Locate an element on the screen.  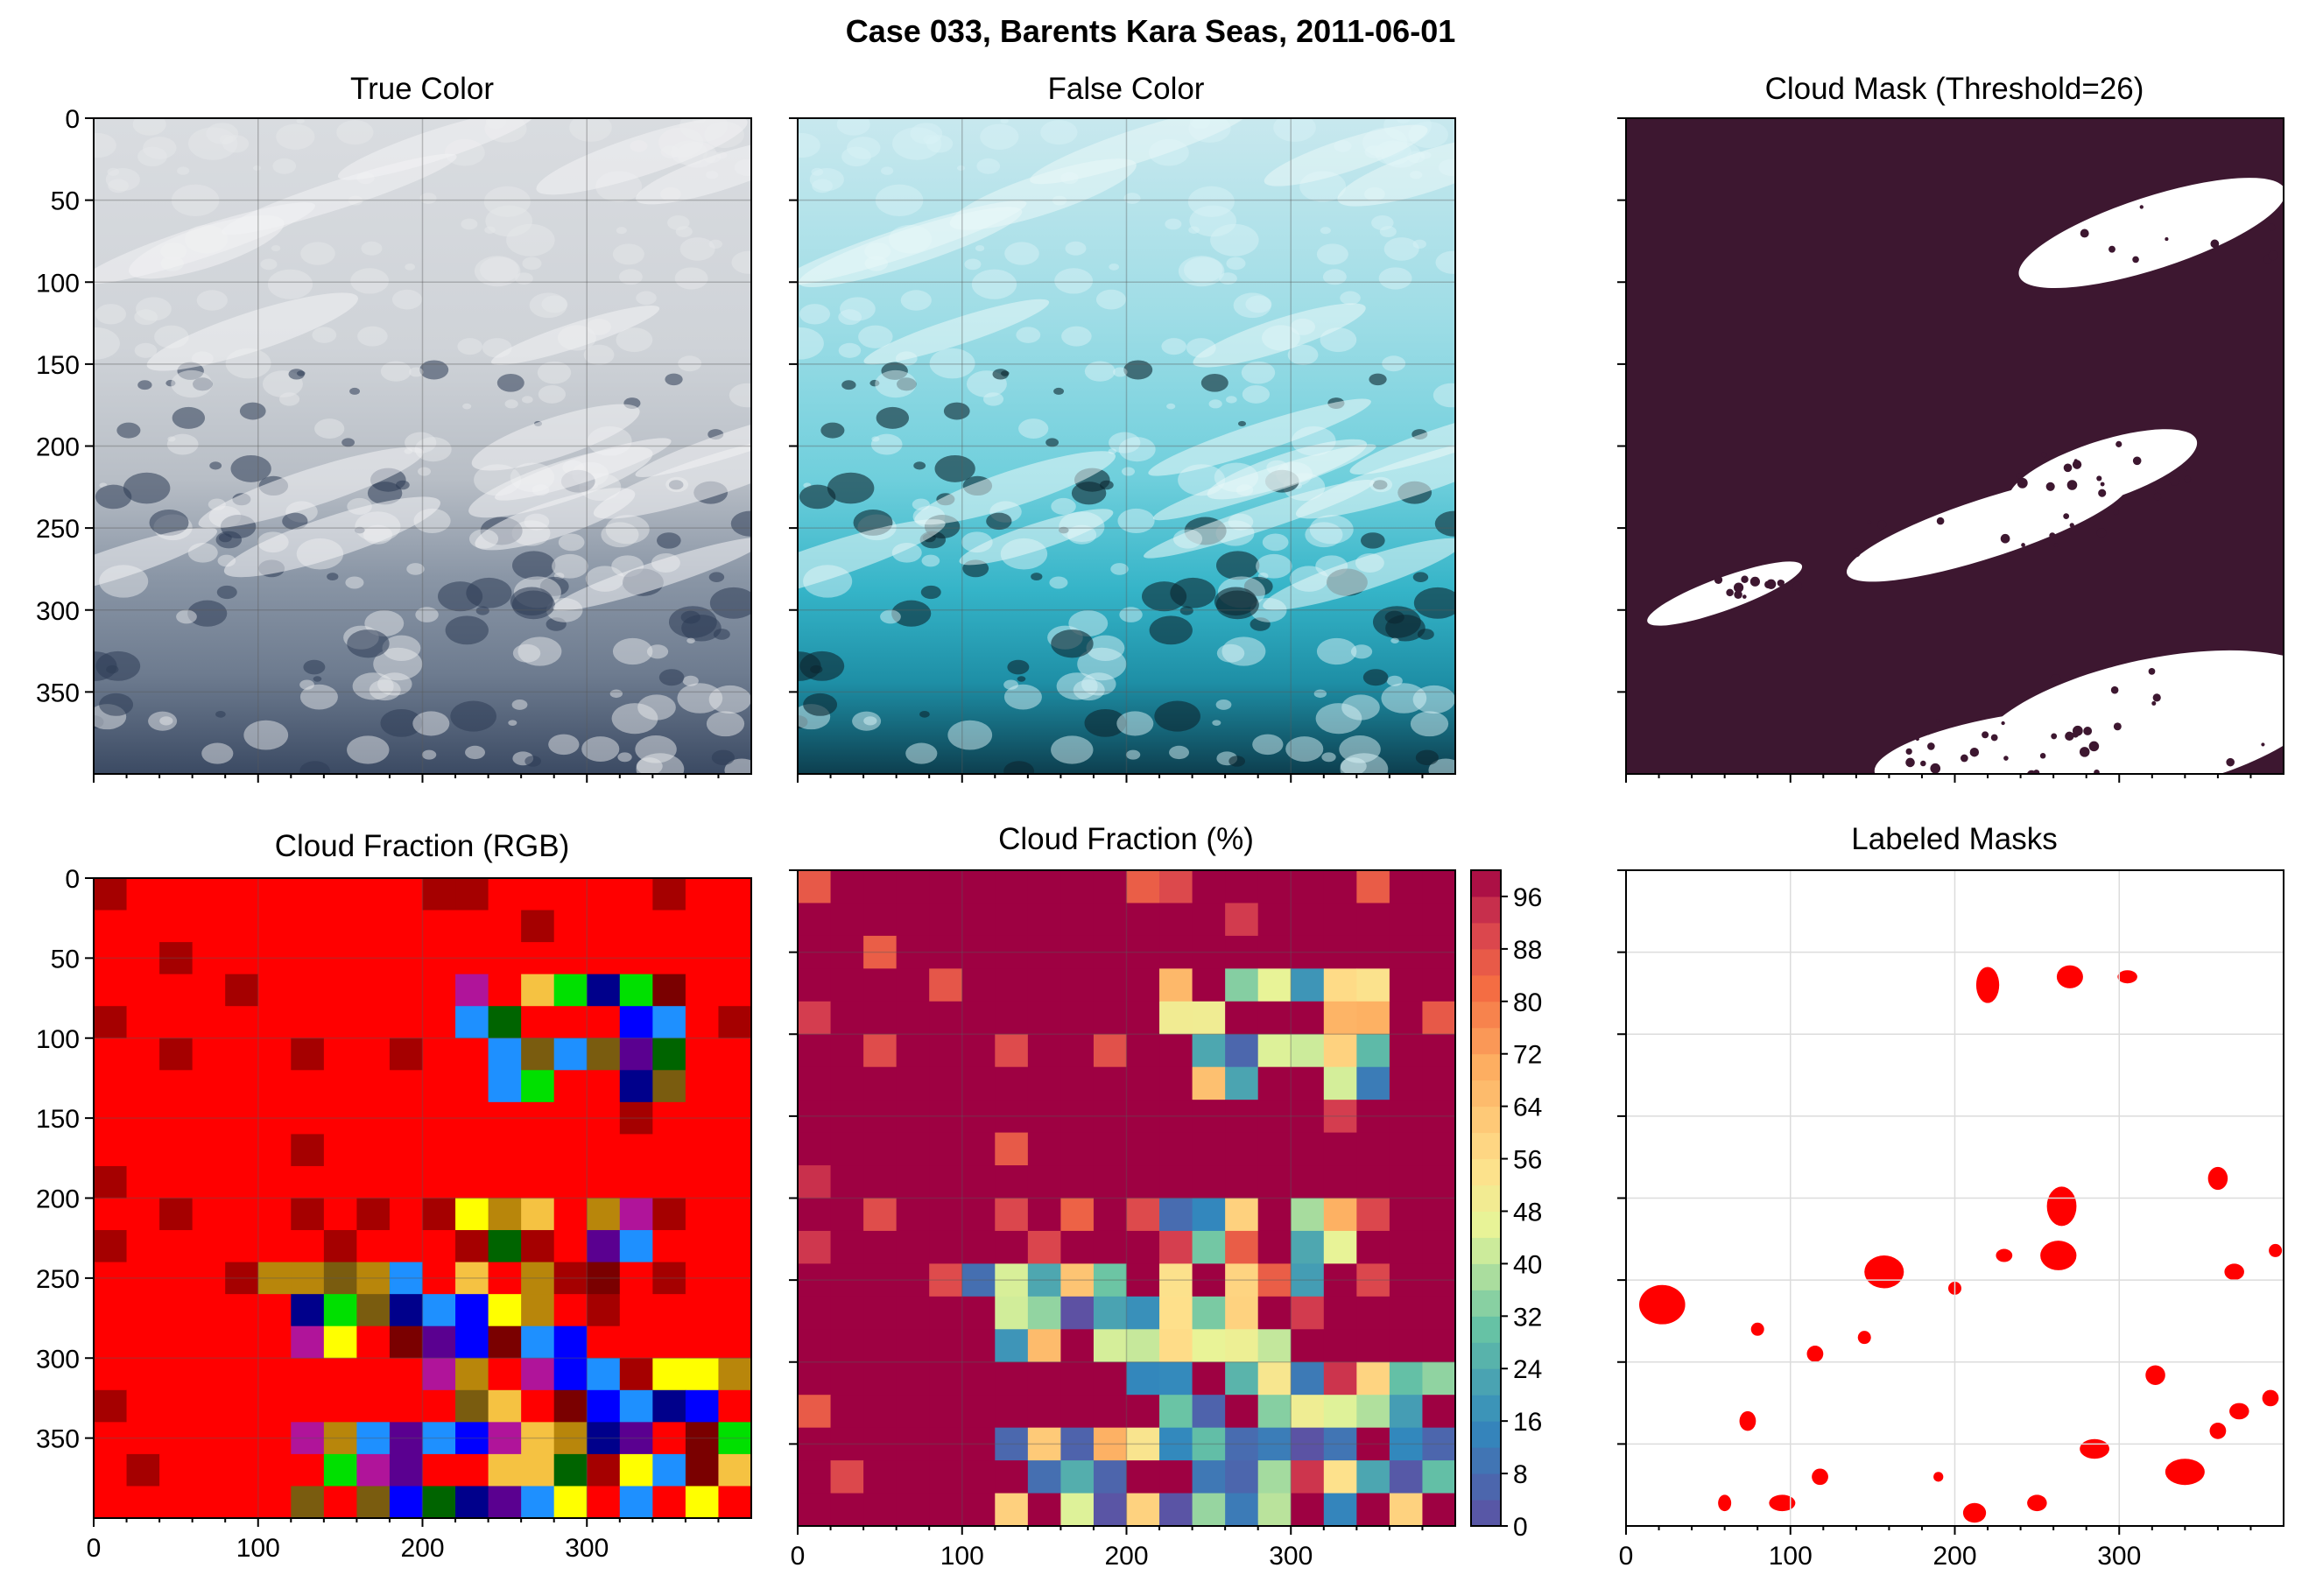
false-color-cloud-streak is located at coordinates (1375, 476).